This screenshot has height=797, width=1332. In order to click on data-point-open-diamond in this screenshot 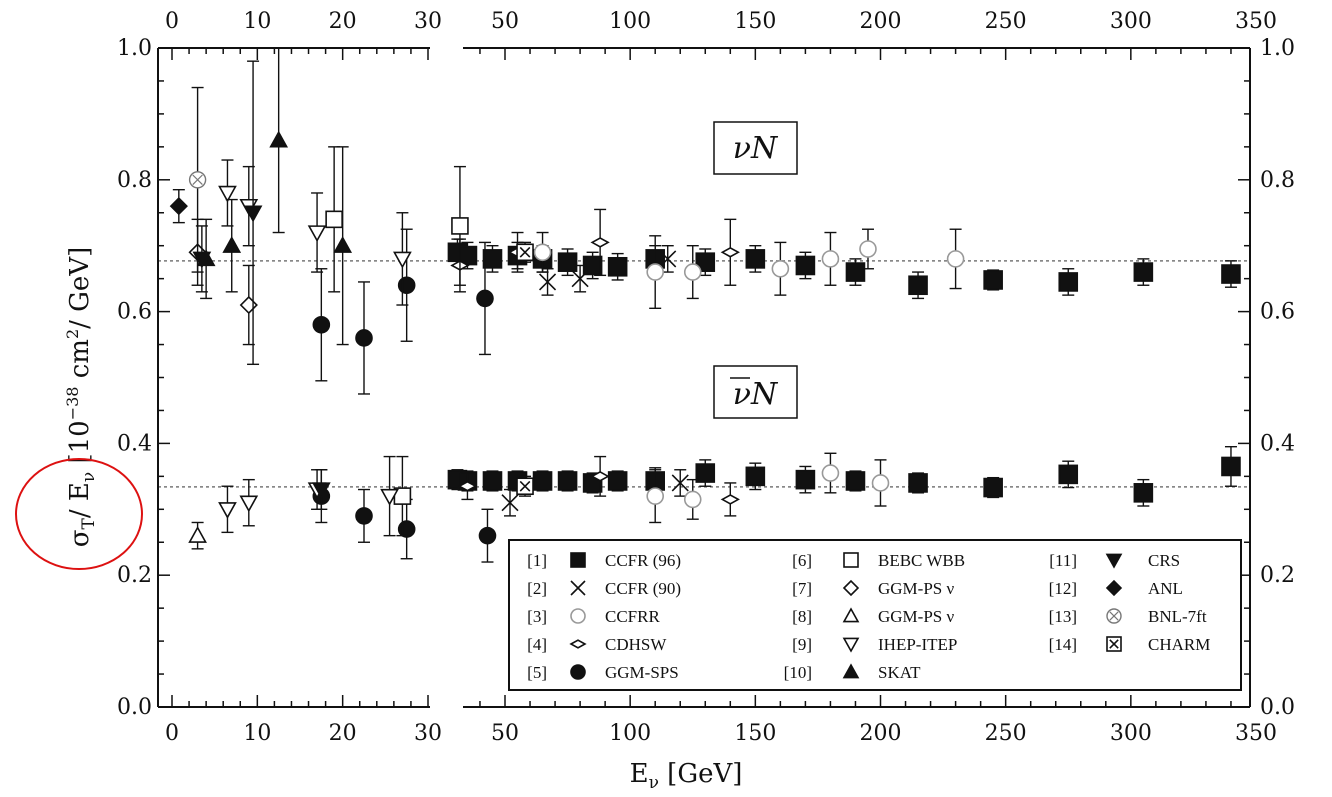, I will do `click(248, 305)`.